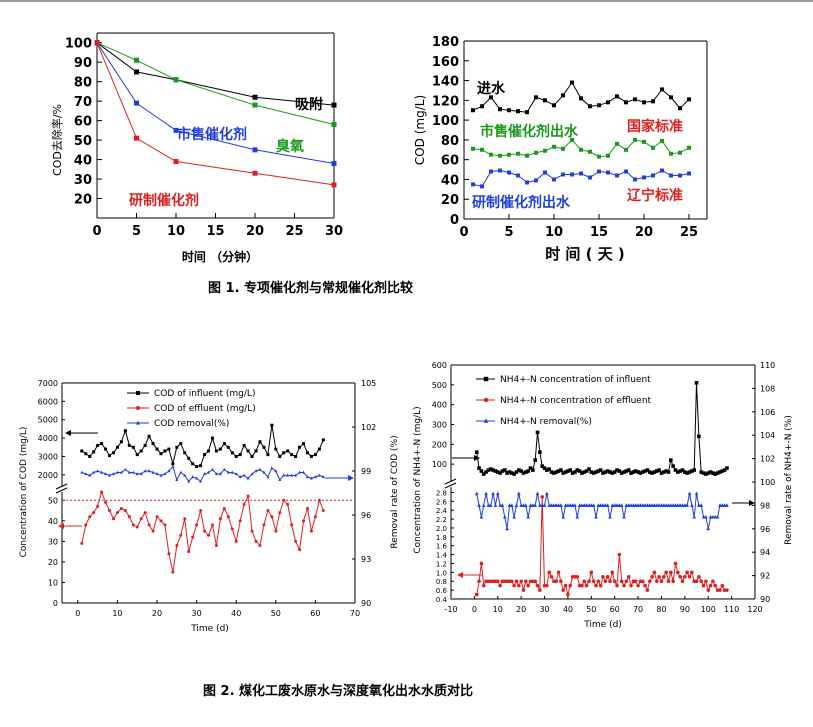 The image size is (813, 727). I want to click on y-tick-label: 2.0, so click(441, 529).